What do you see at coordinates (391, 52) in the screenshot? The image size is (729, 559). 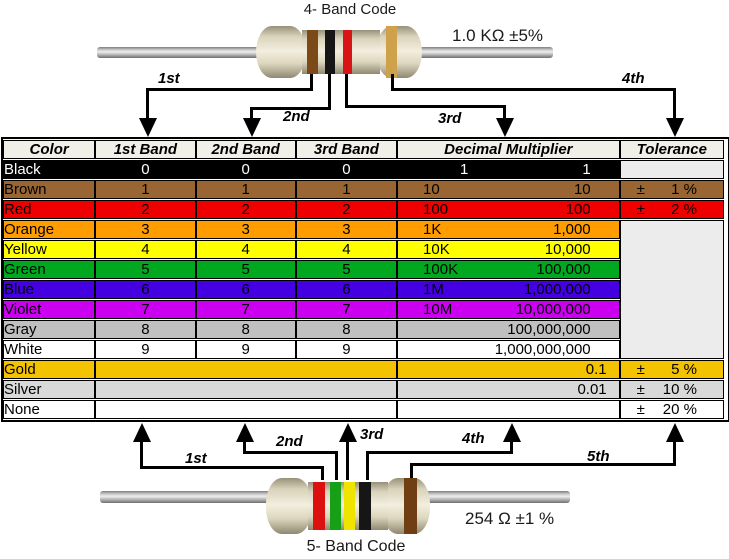 I see `resistor-band-gold` at bounding box center [391, 52].